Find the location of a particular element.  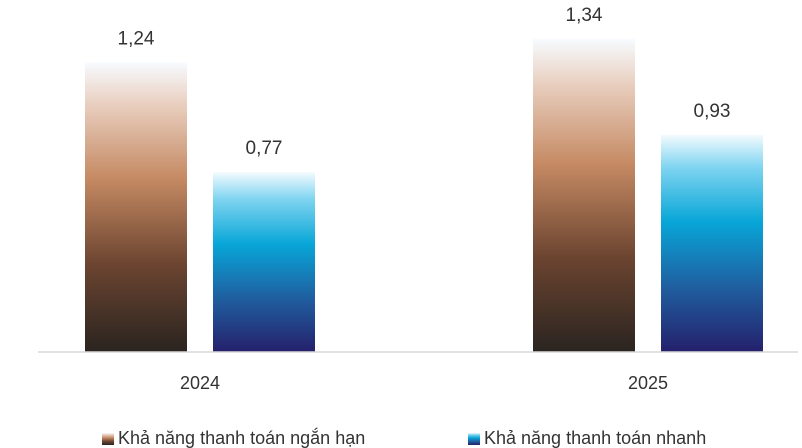

data-label-2025-series-0: 1,34 is located at coordinates (584, 15).